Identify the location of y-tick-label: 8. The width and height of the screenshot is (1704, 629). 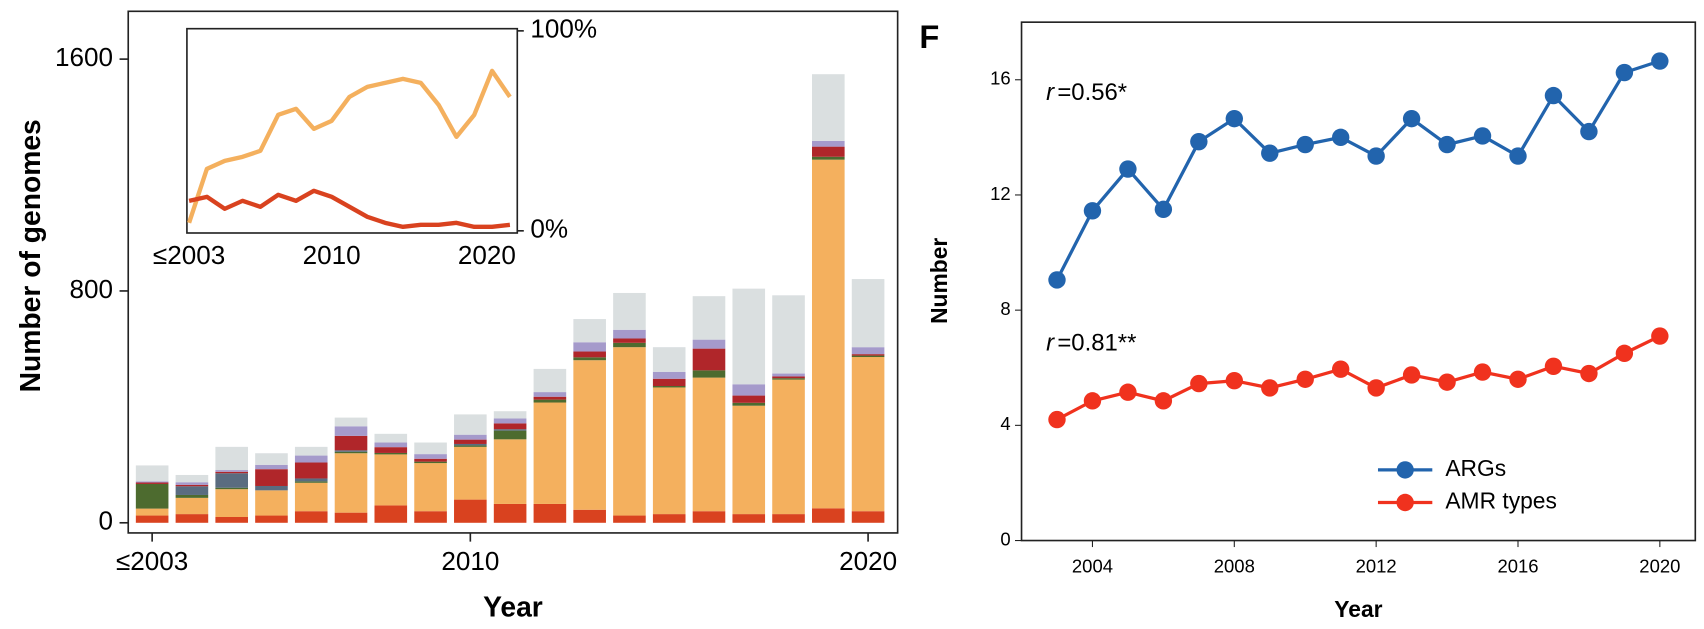
(1005, 308).